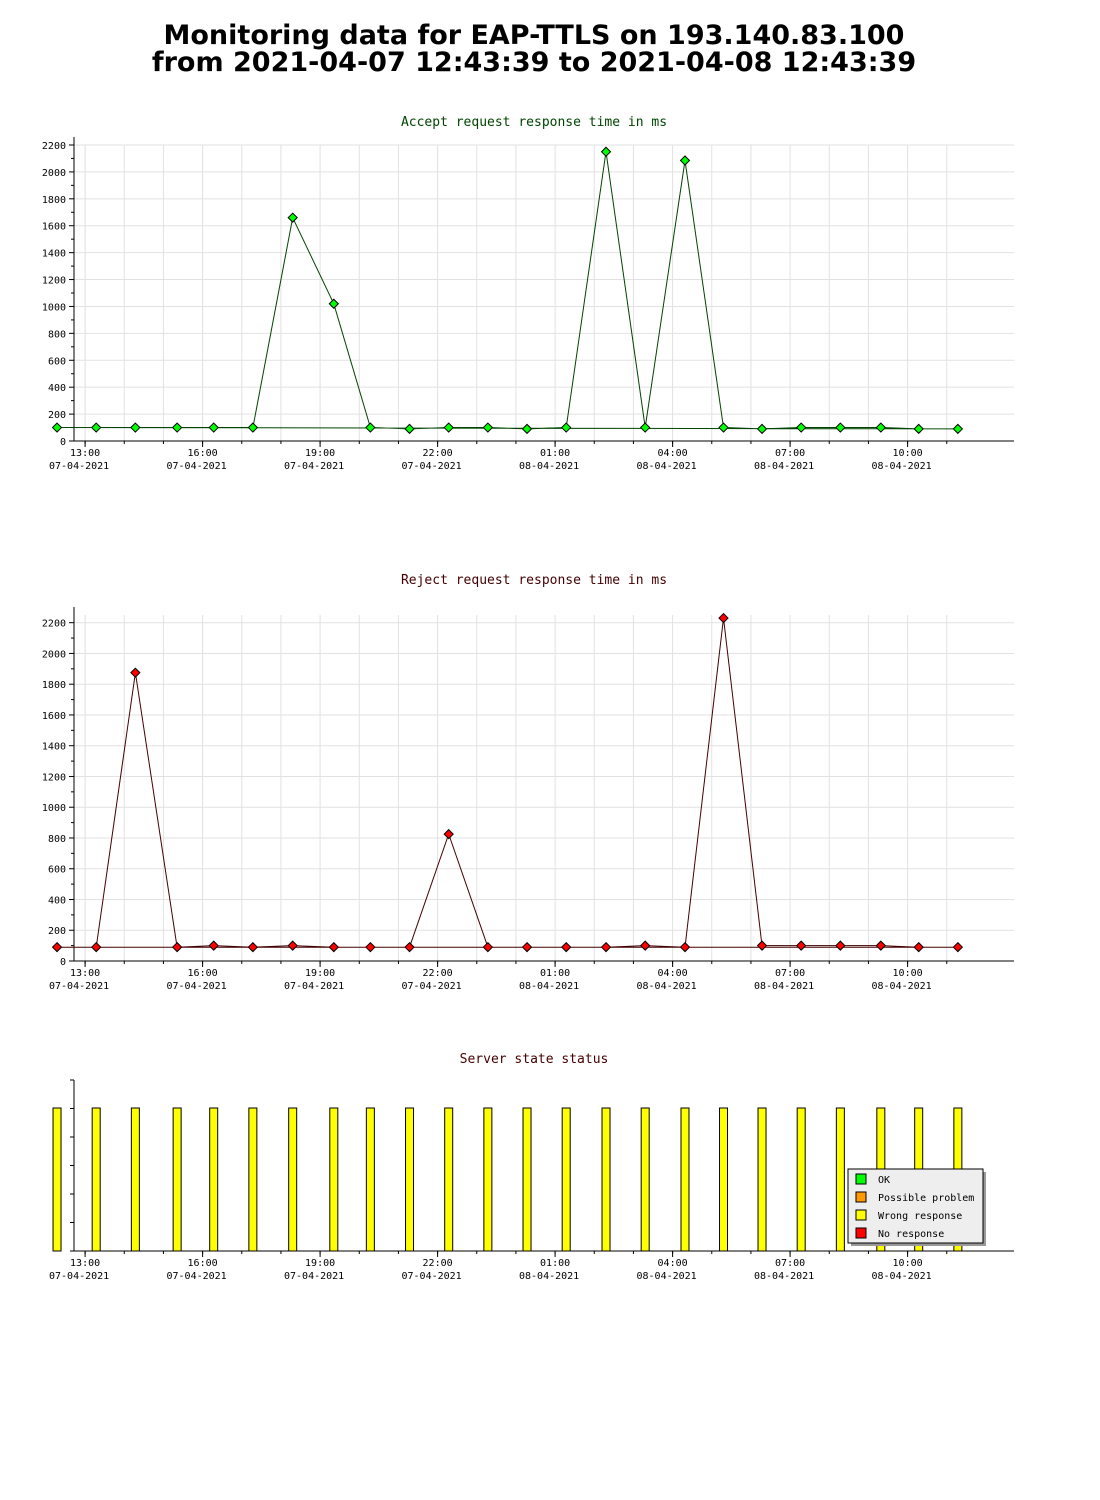  What do you see at coordinates (57, 334) in the screenshot?
I see `y-tick-label: 800` at bounding box center [57, 334].